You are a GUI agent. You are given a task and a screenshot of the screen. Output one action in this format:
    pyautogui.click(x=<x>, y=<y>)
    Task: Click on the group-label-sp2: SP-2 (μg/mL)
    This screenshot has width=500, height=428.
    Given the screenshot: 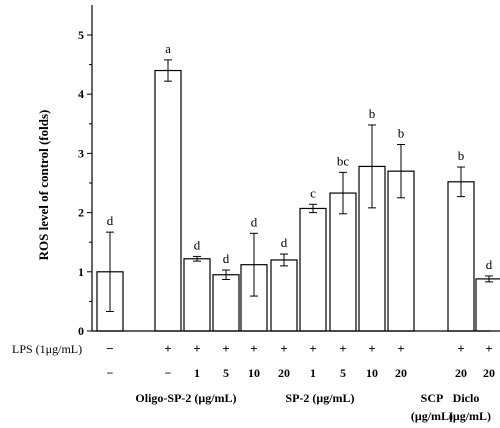 What is the action you would take?
    pyautogui.click(x=319, y=398)
    